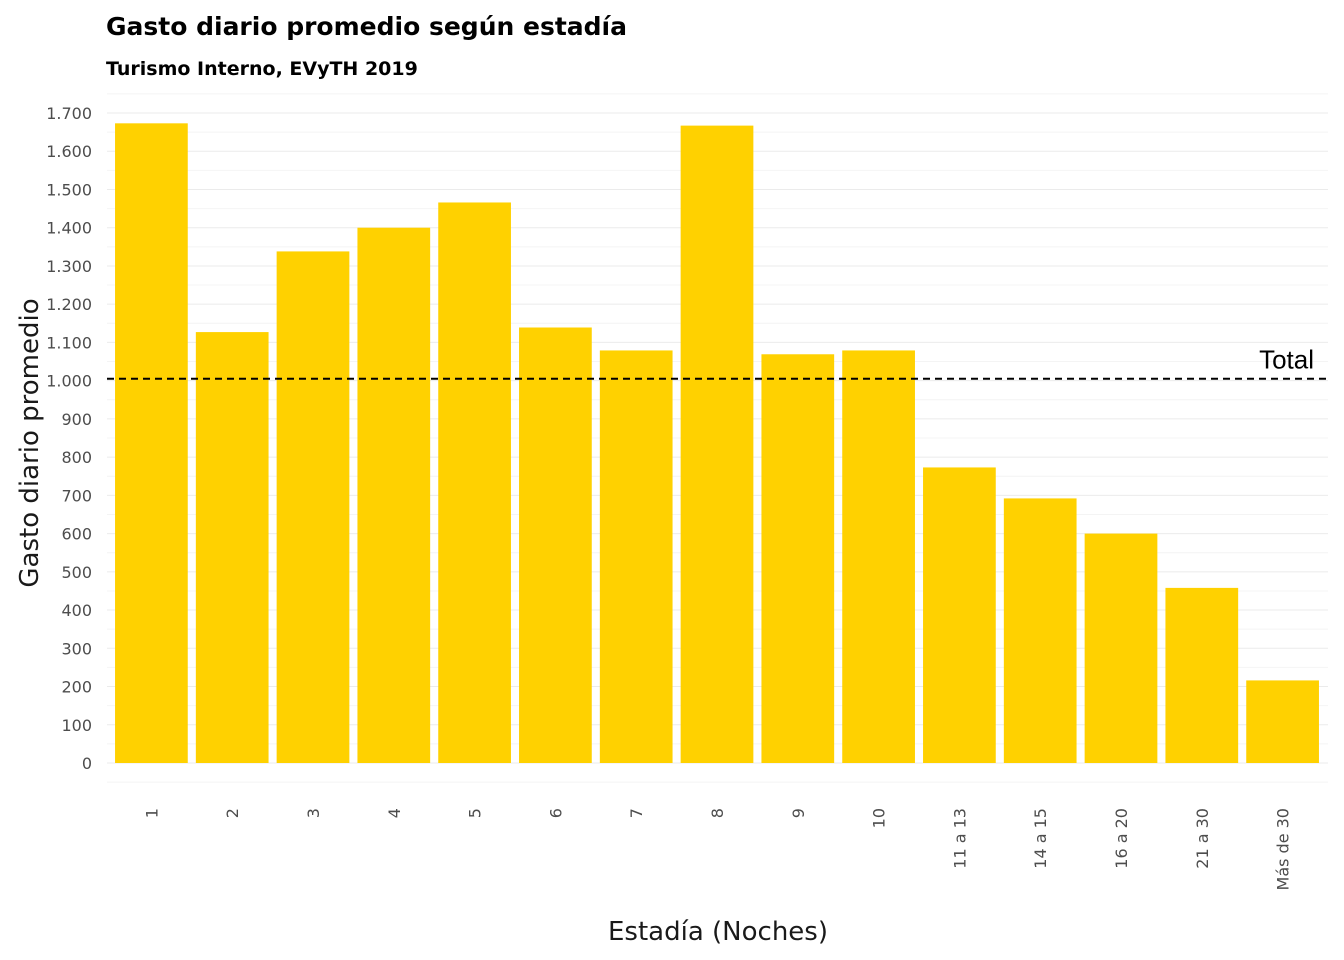  Describe the element at coordinates (76, 725) in the screenshot. I see `y-tick-label: 100` at that location.